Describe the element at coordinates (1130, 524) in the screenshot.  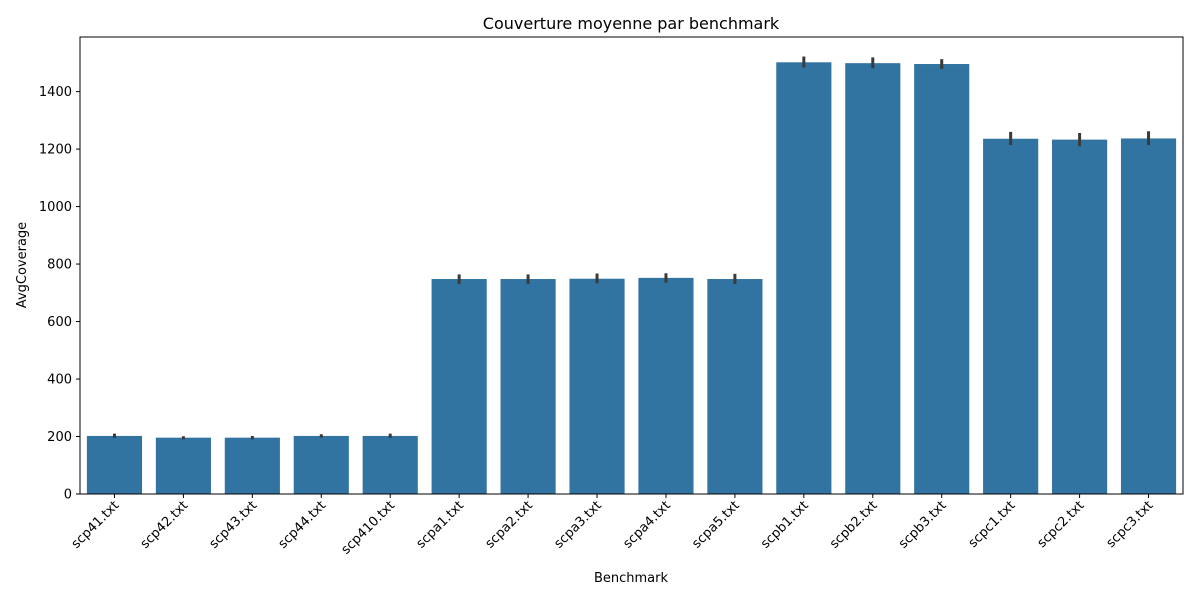
I see `x-tick-label: scpc3.txt` at that location.